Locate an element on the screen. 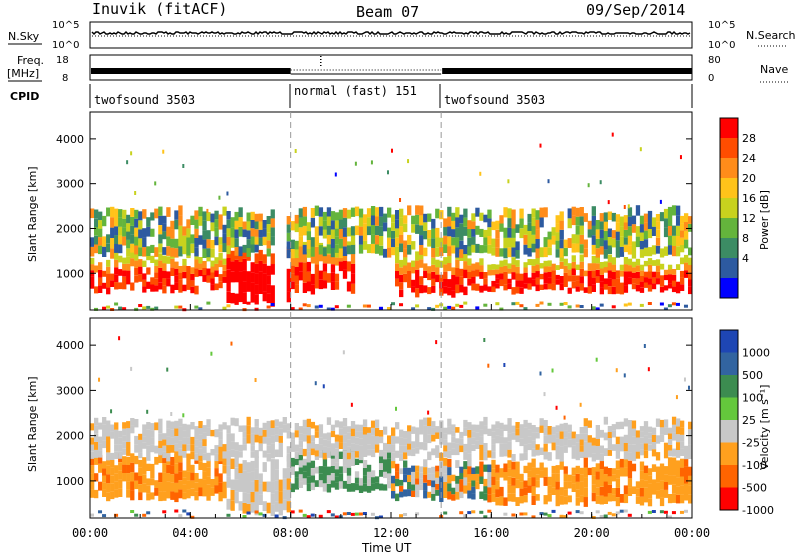 The width and height of the screenshot is (800, 554). power-ylabel: Slant Range [km] is located at coordinates (32, 214).